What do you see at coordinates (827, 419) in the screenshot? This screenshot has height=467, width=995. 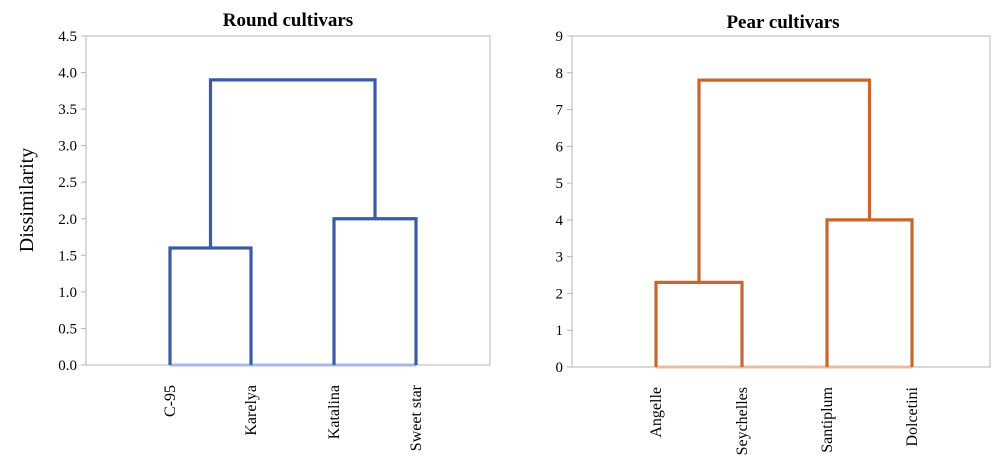 I see `pear-leaf-label: Santiplum` at bounding box center [827, 419].